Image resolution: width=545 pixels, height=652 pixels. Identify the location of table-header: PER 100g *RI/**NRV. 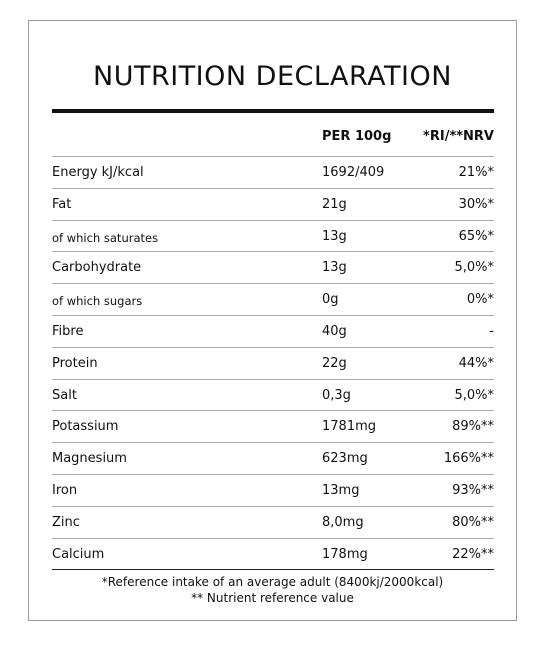
(273, 135).